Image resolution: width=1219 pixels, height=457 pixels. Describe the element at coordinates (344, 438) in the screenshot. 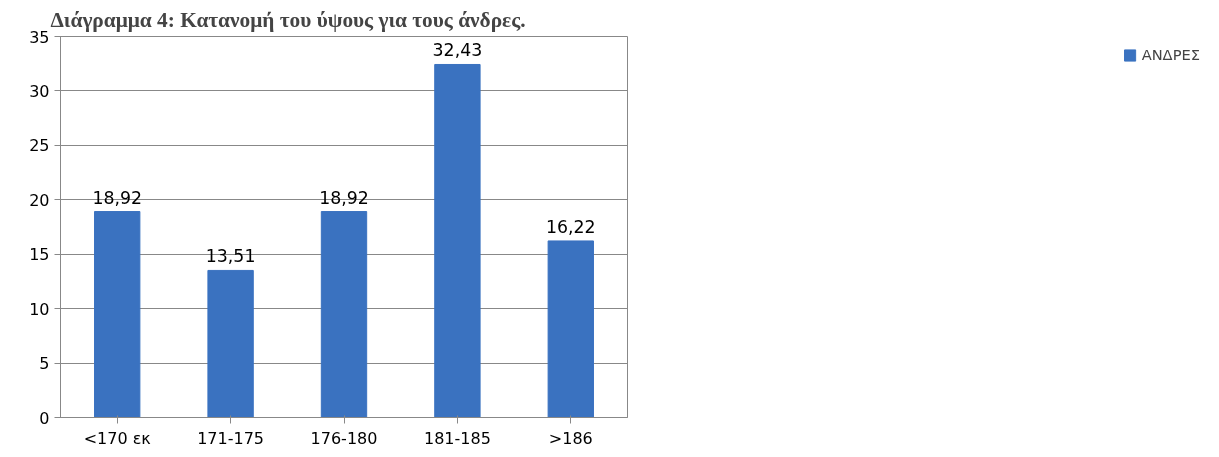

I see `x-tick-label: 176-180` at that location.